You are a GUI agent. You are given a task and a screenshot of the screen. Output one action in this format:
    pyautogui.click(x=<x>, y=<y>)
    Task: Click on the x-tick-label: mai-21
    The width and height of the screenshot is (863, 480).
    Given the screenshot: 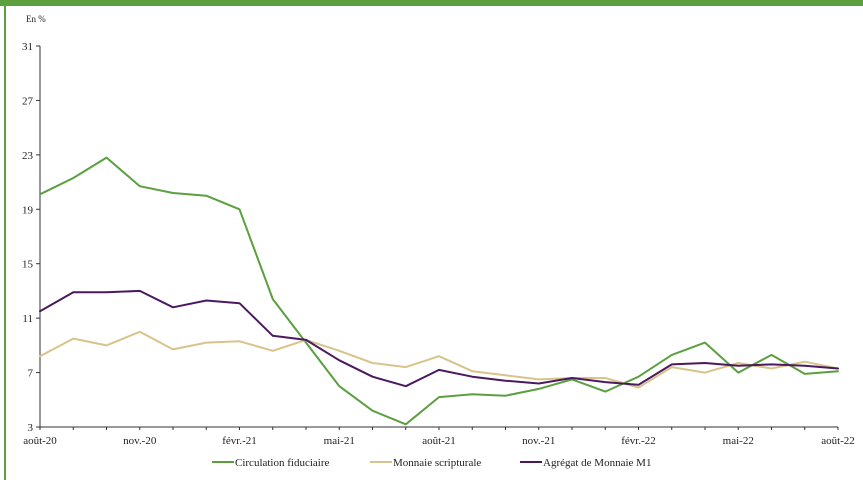 What is the action you would take?
    pyautogui.click(x=339, y=441)
    